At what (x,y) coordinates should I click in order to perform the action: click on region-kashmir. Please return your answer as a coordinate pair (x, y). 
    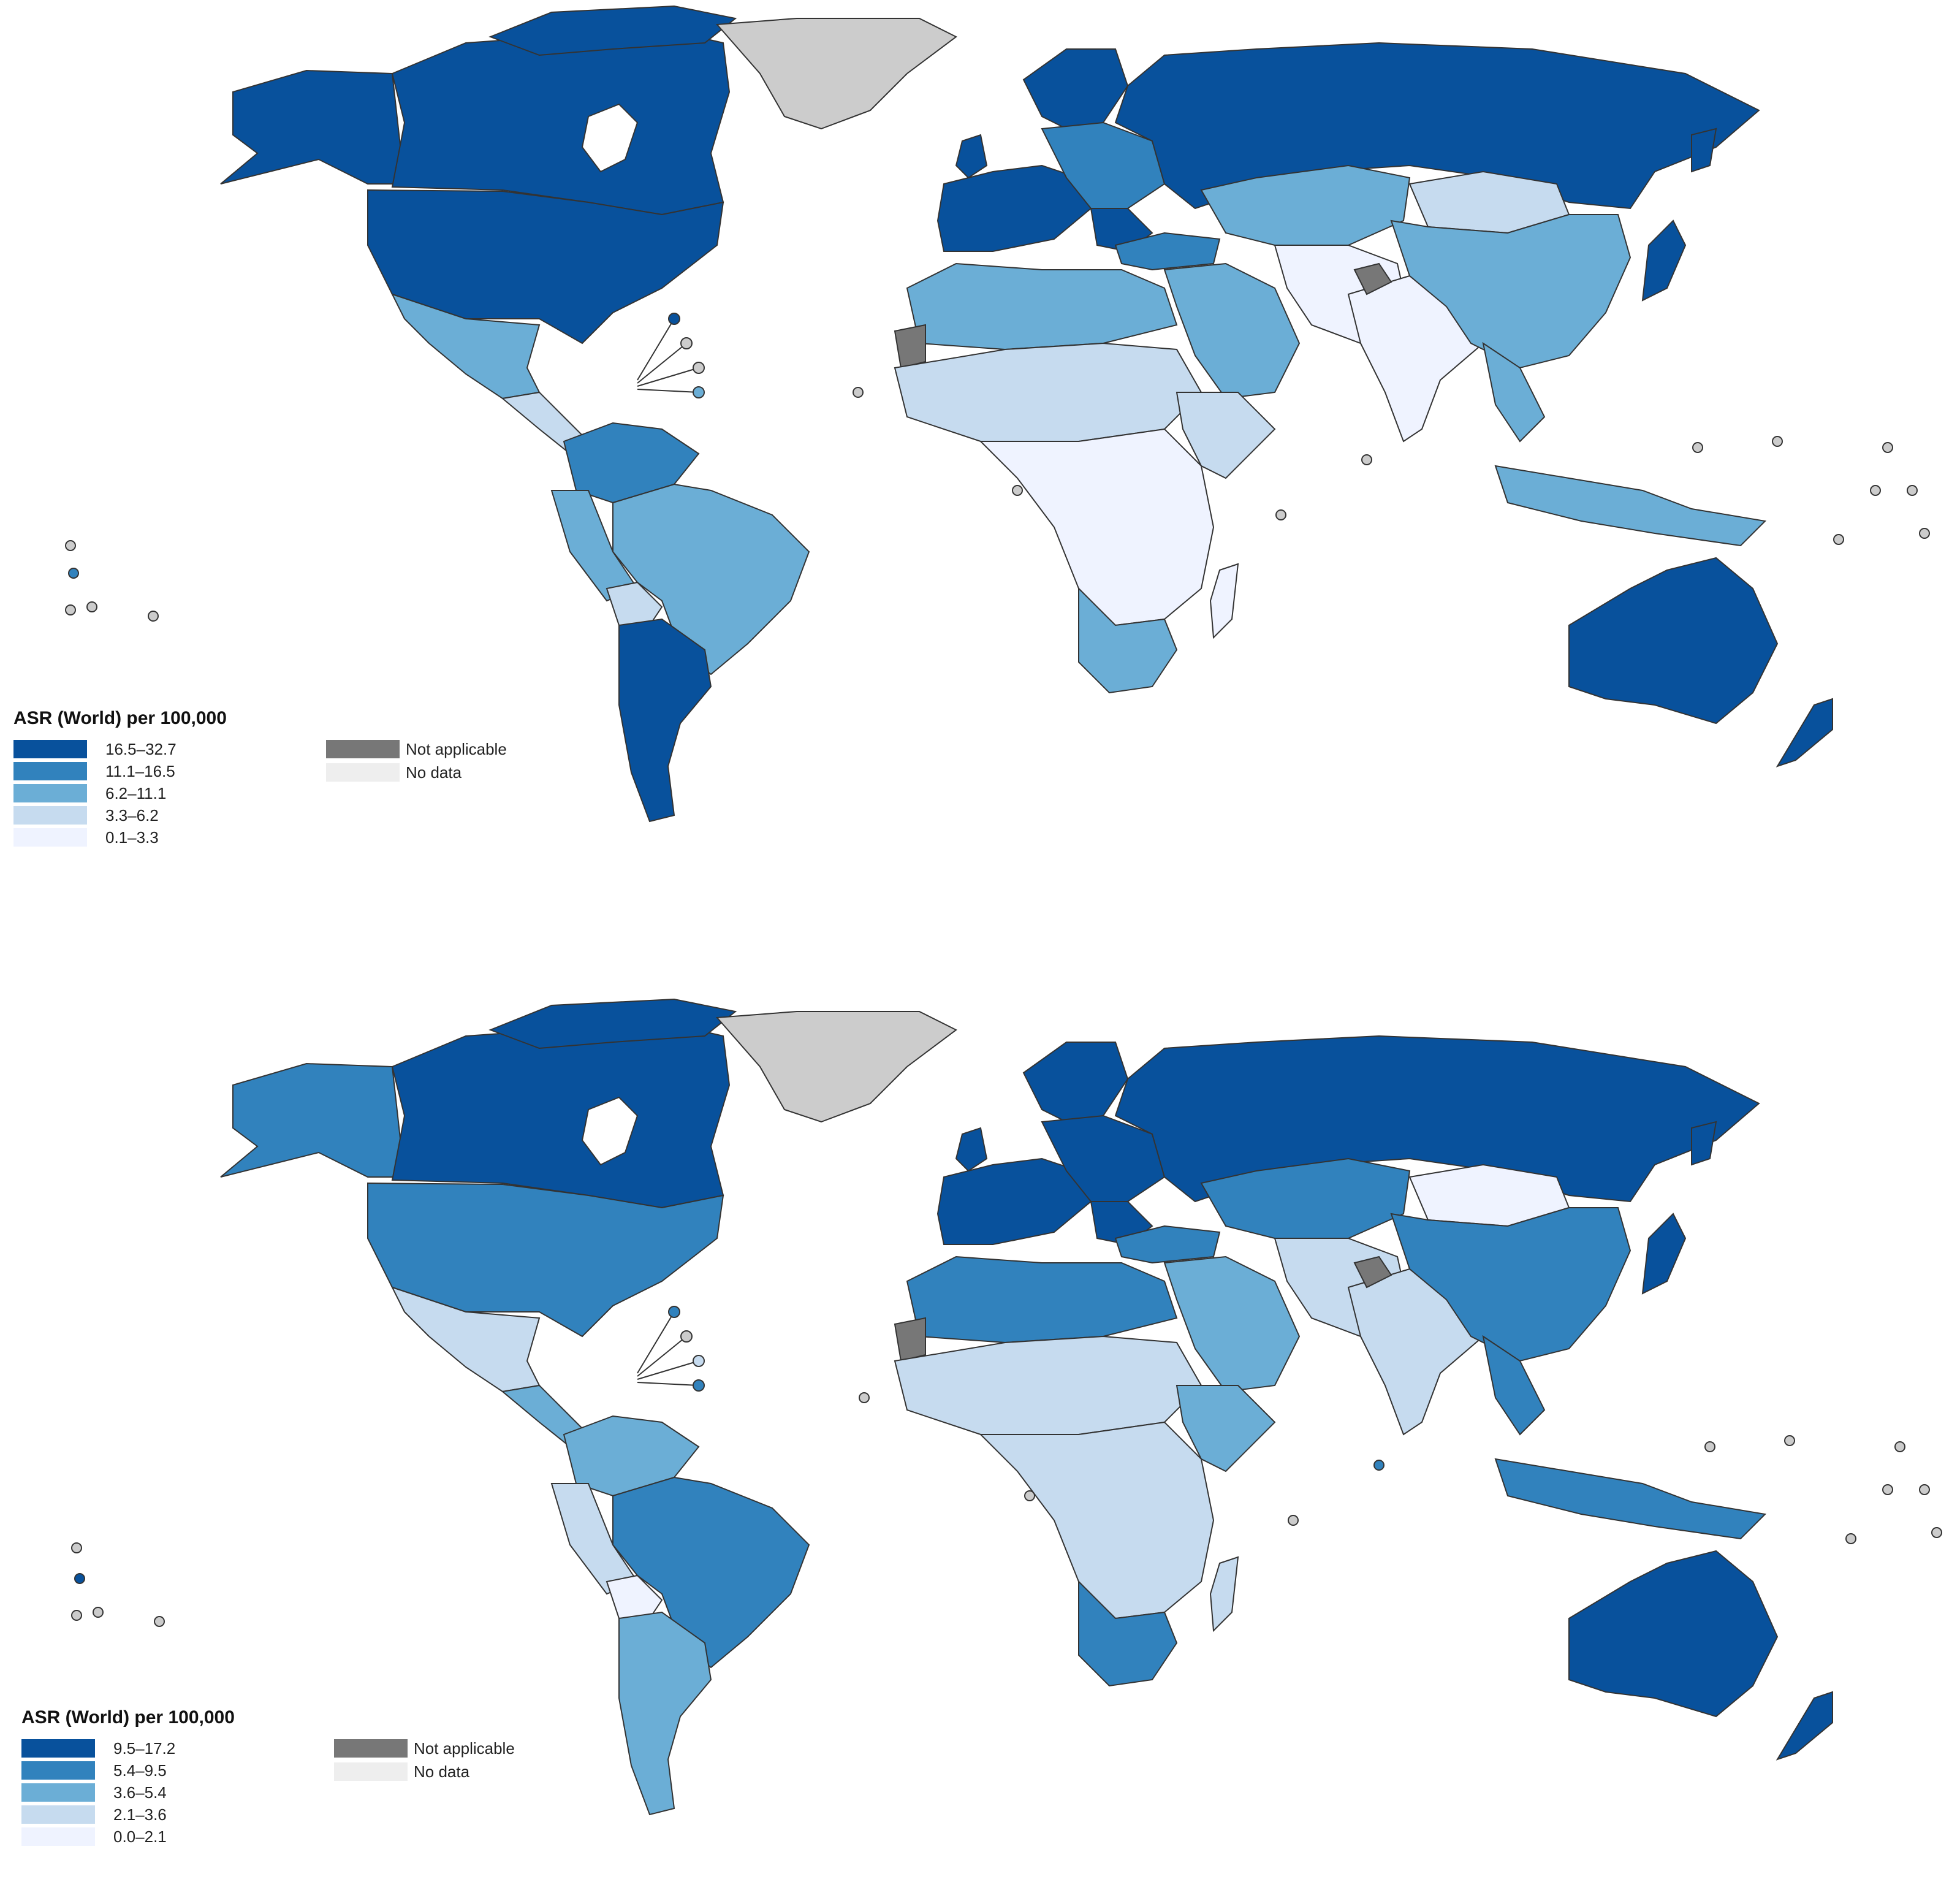
    Looking at the image, I should click on (1372, 278).